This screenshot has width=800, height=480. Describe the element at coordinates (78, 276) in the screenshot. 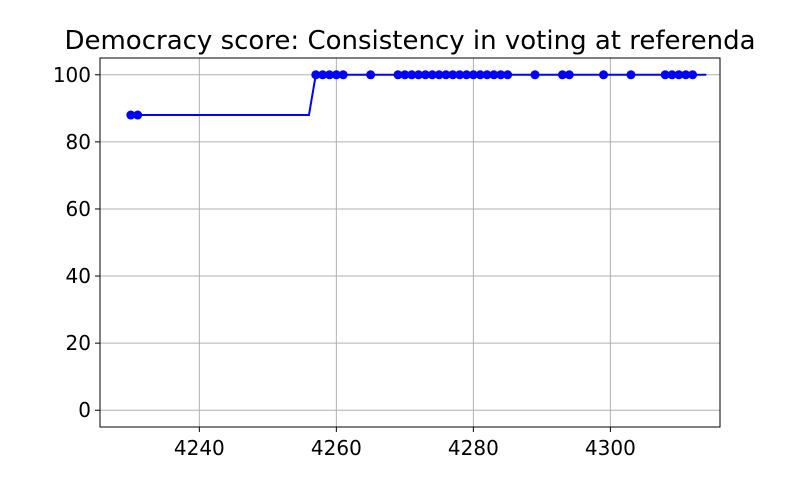

I see `y-tick-label: 40` at that location.